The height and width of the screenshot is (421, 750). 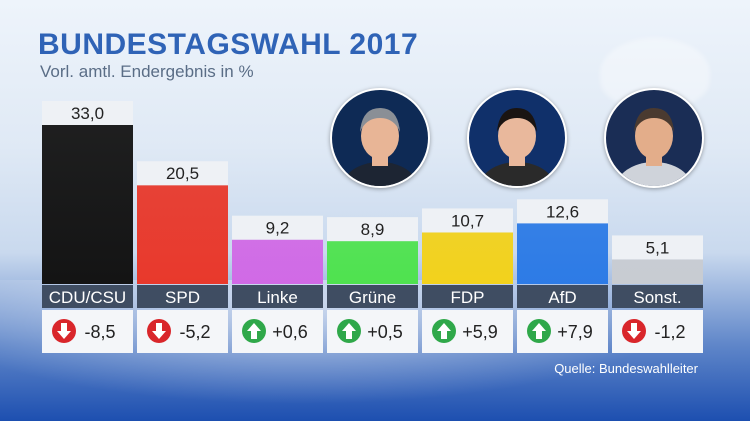 I want to click on bar-group-3: 8,9 Grüne +0,5, so click(x=372, y=285).